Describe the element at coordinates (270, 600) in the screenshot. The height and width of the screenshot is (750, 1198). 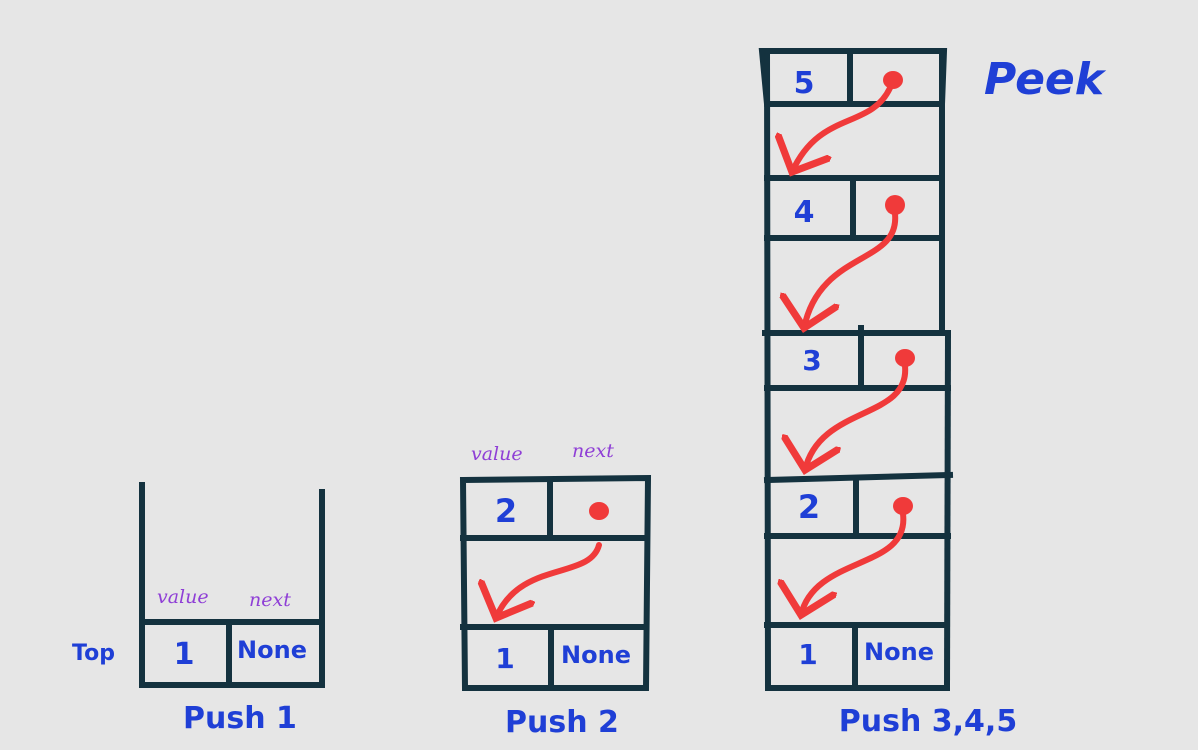
I see `stack-1-next-label: next` at that location.